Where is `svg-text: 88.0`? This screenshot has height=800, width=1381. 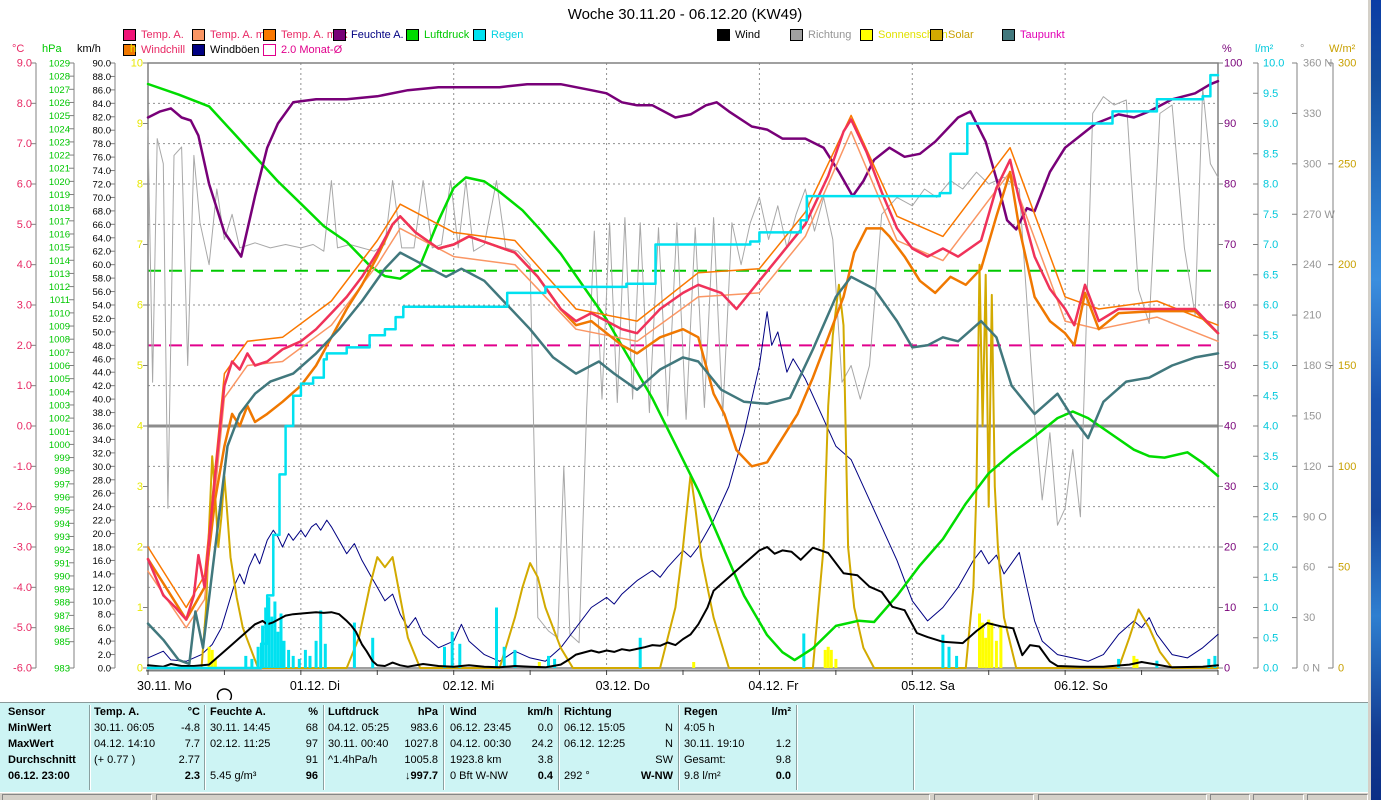 svg-text: 88.0 is located at coordinates (102, 77).